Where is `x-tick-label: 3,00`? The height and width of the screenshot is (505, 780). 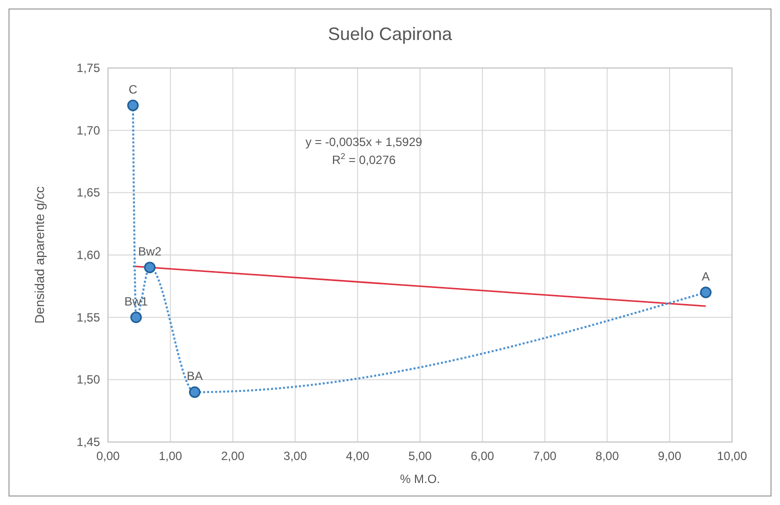
x-tick-label: 3,00 is located at coordinates (296, 456).